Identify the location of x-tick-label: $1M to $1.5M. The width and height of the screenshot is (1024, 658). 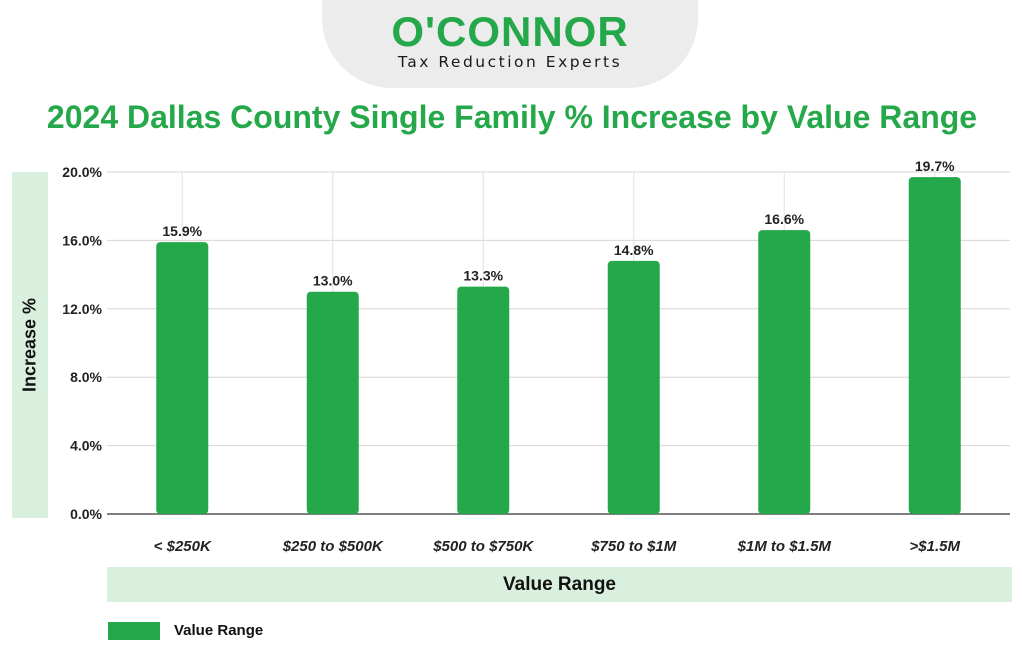
(784, 546).